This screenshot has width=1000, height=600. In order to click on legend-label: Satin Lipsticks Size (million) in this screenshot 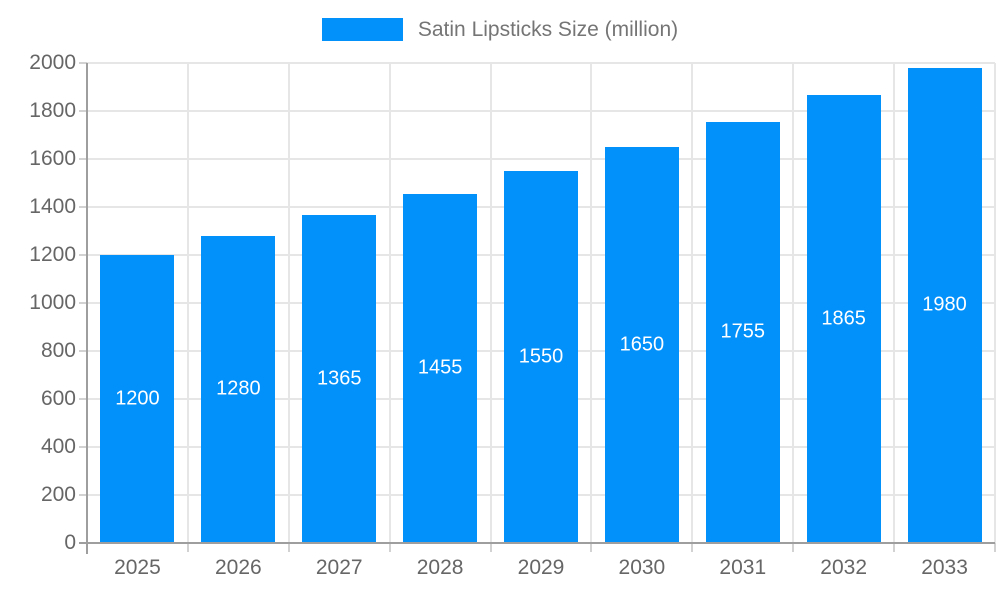, I will do `click(548, 29)`.